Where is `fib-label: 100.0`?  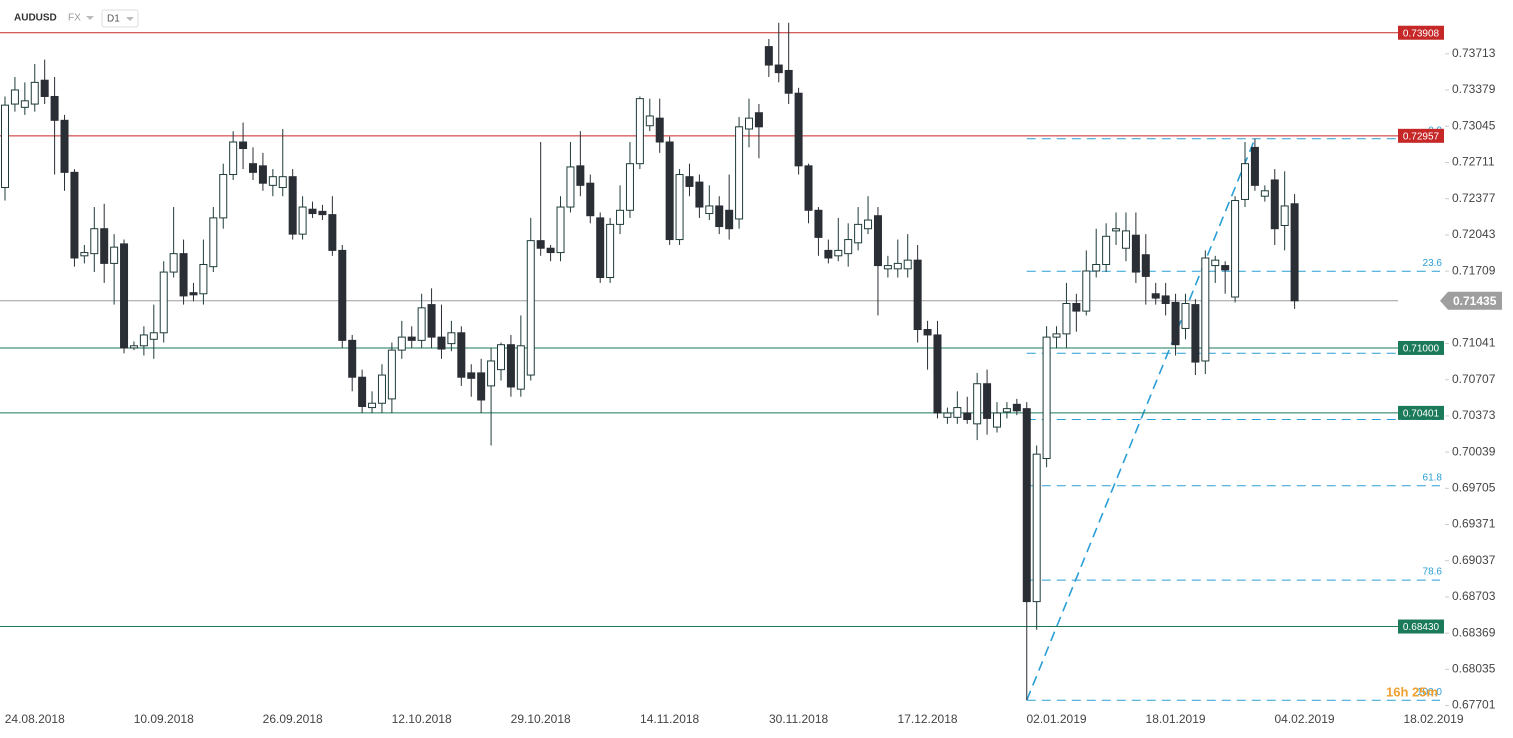 fib-label: 100.0 is located at coordinates (1429, 692).